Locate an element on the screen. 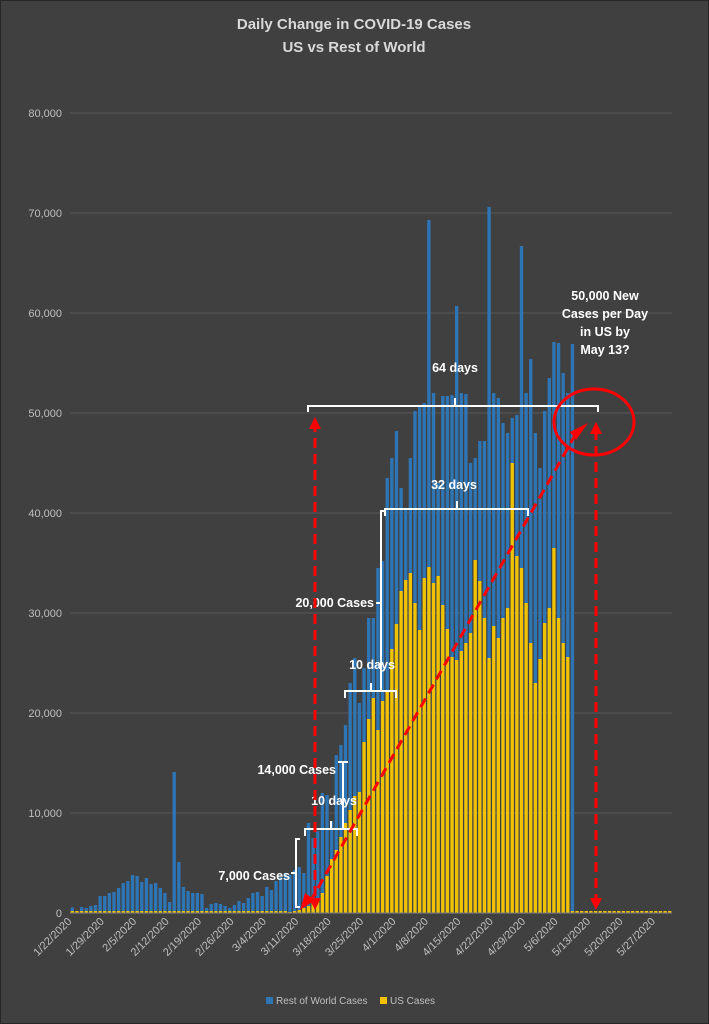 This screenshot has height=1024, width=709. bracket-64days is located at coordinates (453, 405).